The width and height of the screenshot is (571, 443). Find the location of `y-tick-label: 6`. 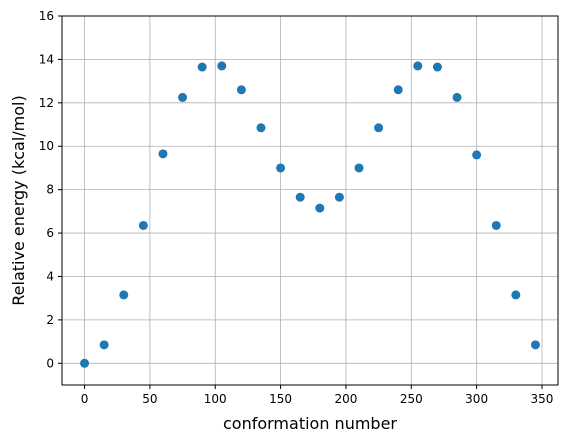

y-tick-label: 6 is located at coordinates (50, 233).